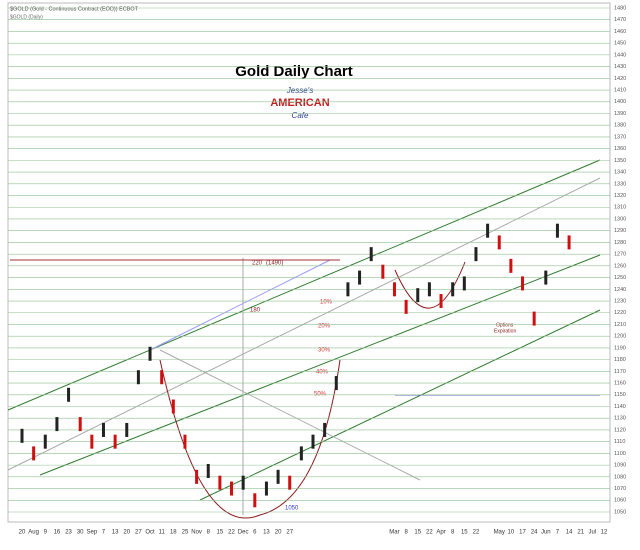  I want to click on x-tick-label: Aug, so click(33, 533).